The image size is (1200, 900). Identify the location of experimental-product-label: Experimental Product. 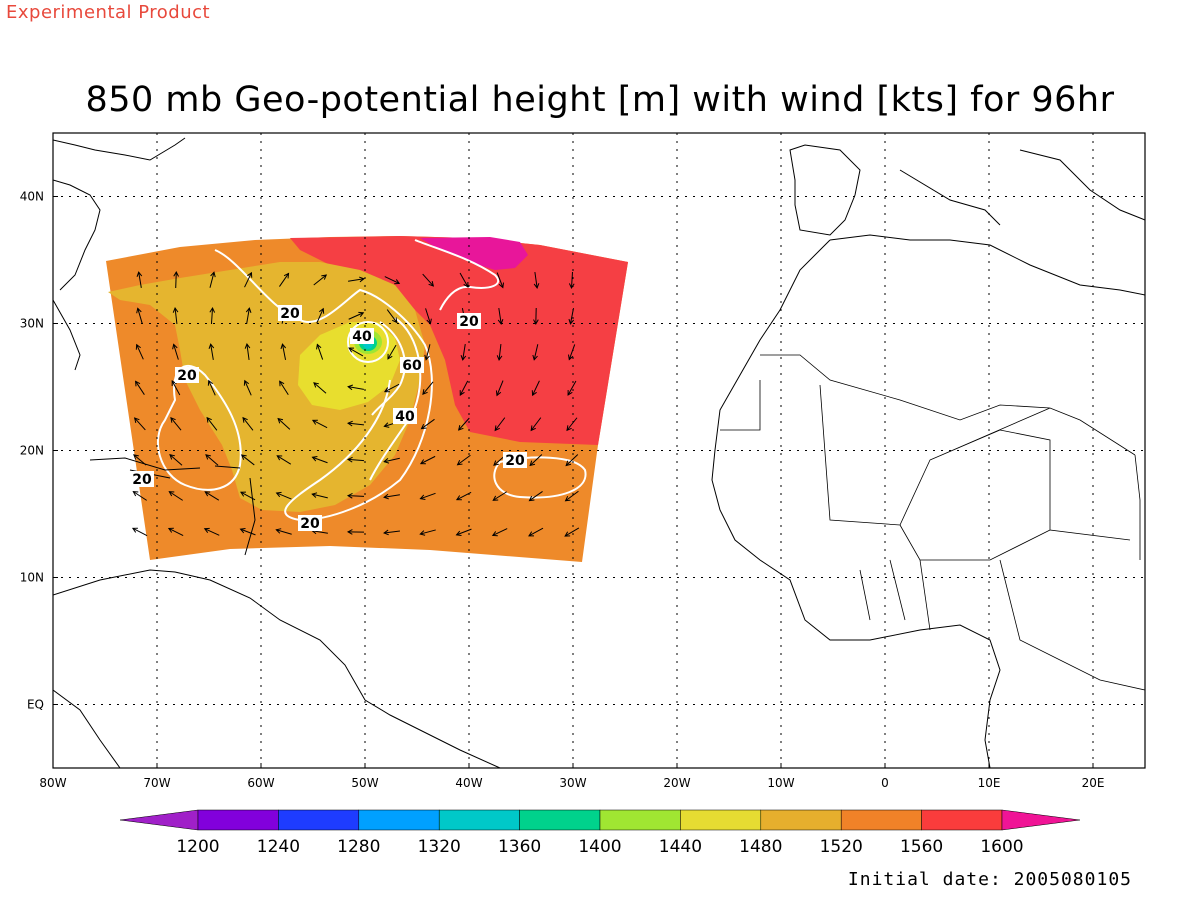
(108, 12).